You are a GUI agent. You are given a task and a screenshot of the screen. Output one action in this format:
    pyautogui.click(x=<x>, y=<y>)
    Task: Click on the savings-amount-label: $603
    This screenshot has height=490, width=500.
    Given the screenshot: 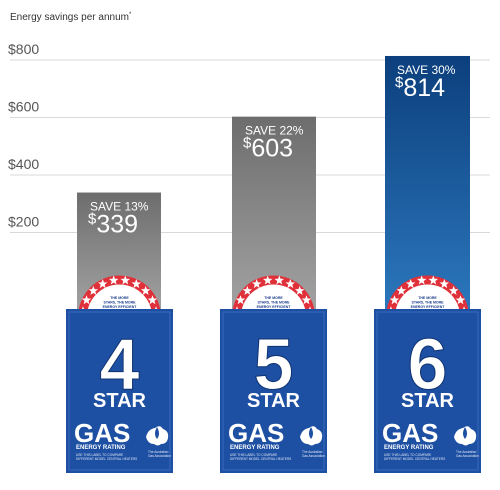 What is the action you would take?
    pyautogui.click(x=268, y=149)
    